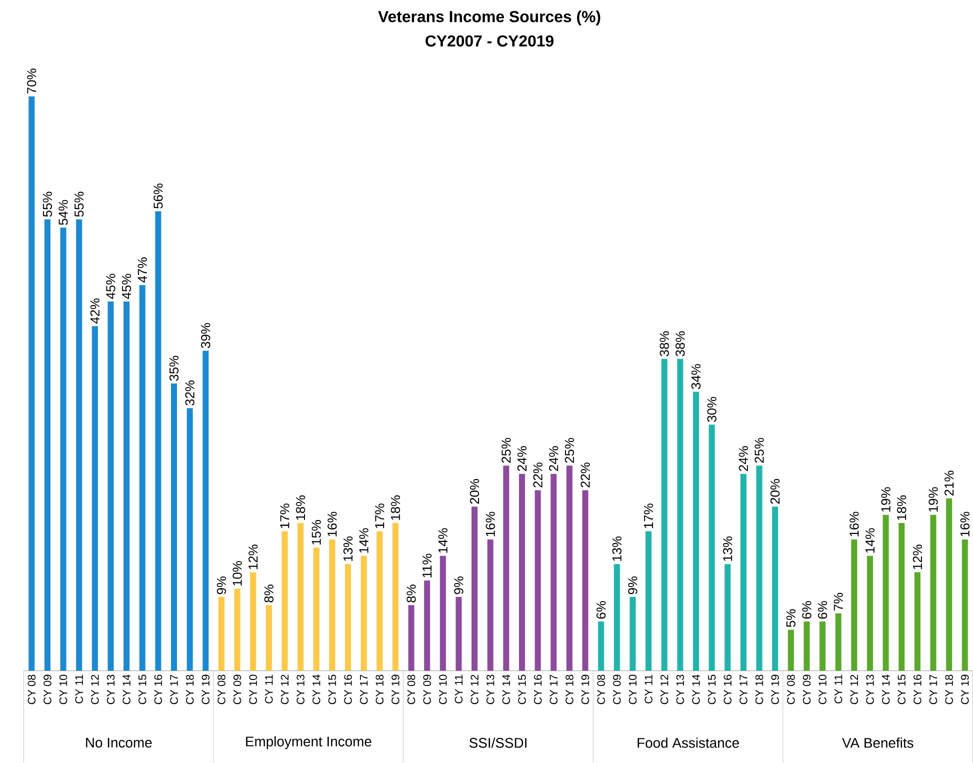 This screenshot has height=763, width=973. Describe the element at coordinates (47, 204) in the screenshot. I see `data-label: 55%` at that location.